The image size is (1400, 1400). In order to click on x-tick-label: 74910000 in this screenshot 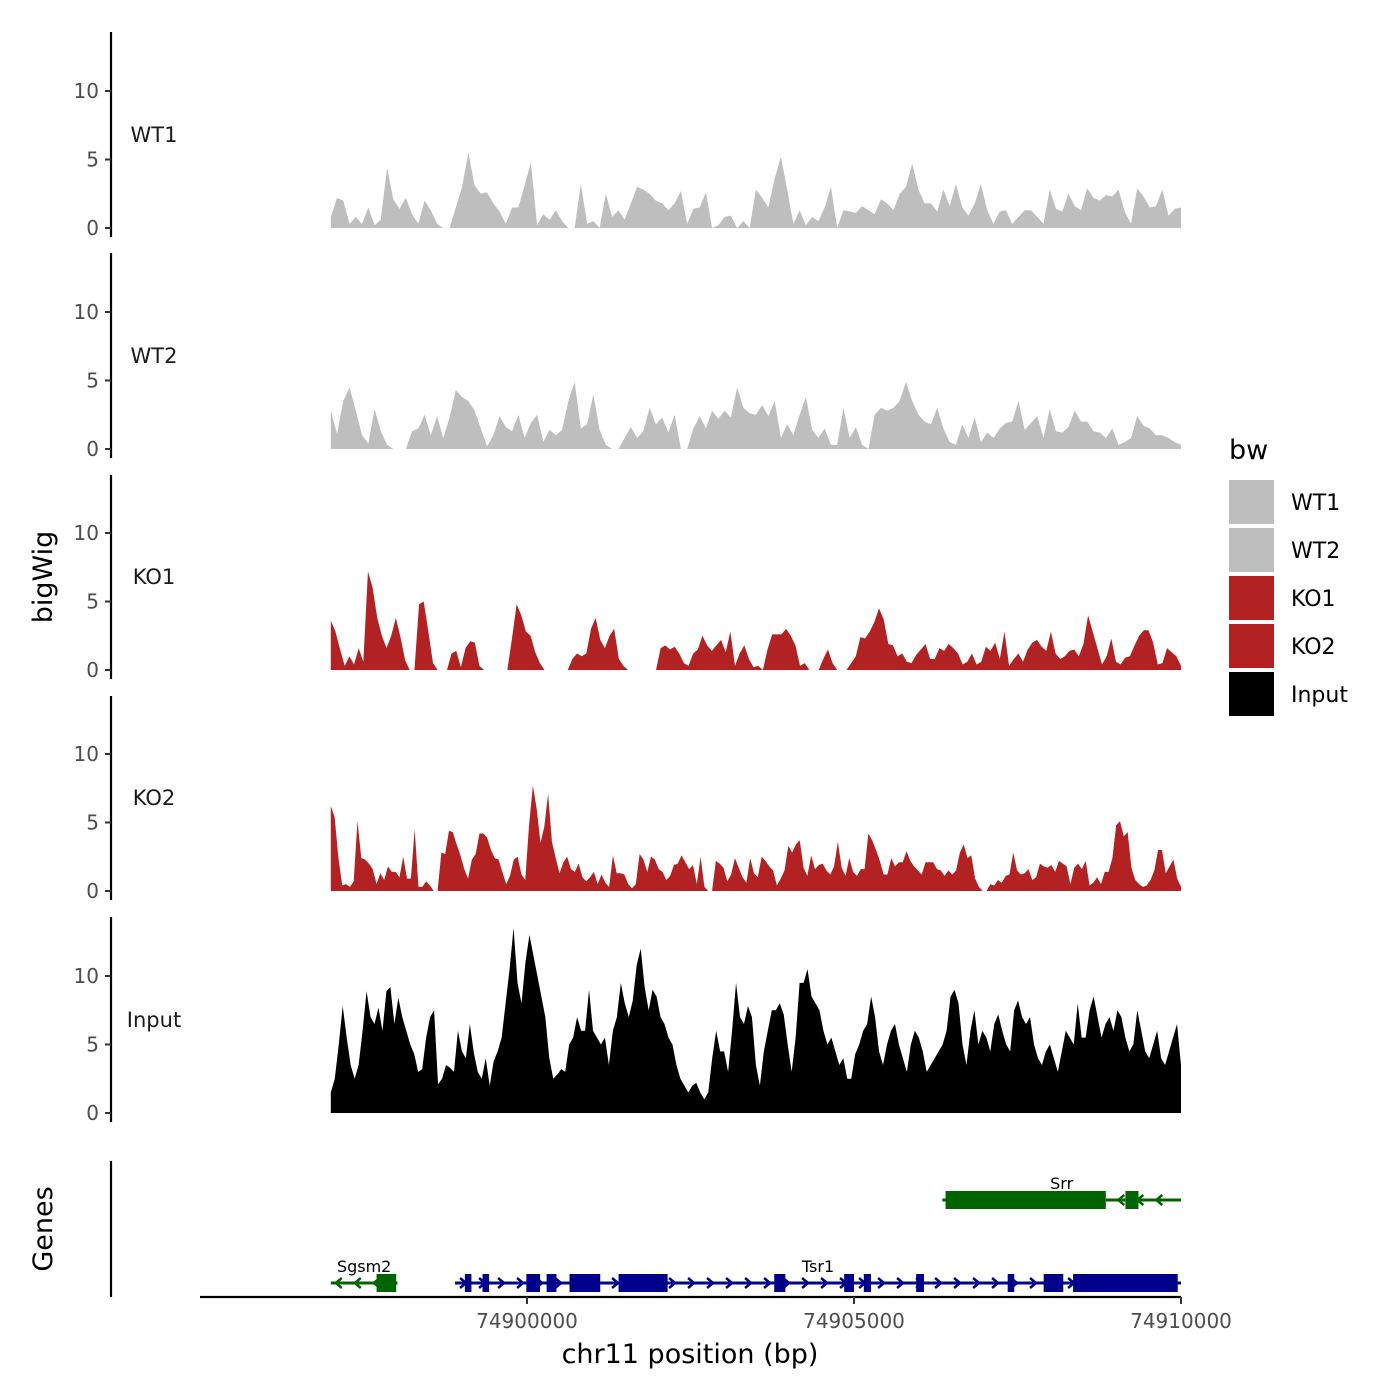, I will do `click(1181, 1321)`.